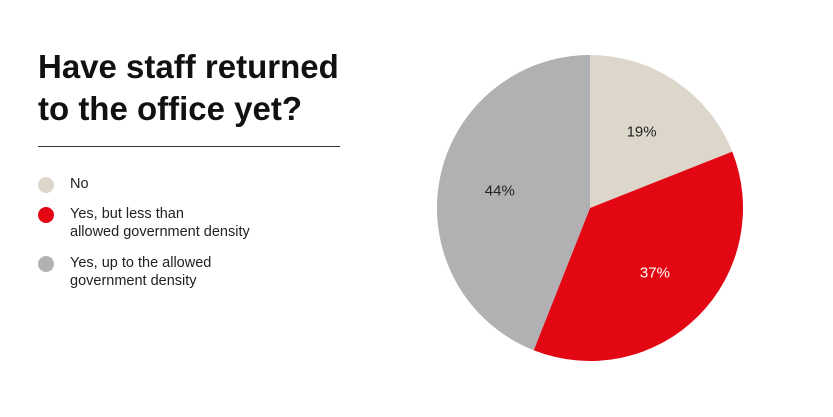 This screenshot has height=417, width=833. Describe the element at coordinates (46, 185) in the screenshot. I see `legend-swatch-no` at that location.